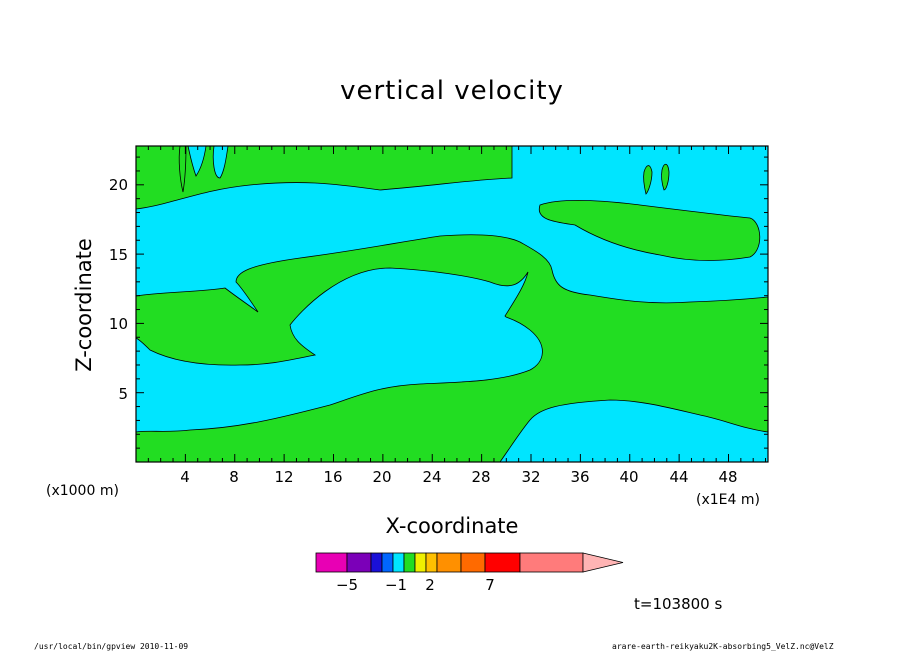 This screenshot has height=654, width=904. Describe the element at coordinates (111, 646) in the screenshot. I see `footer-command: /usr/local/bin/gpview 2010-11-09` at that location.